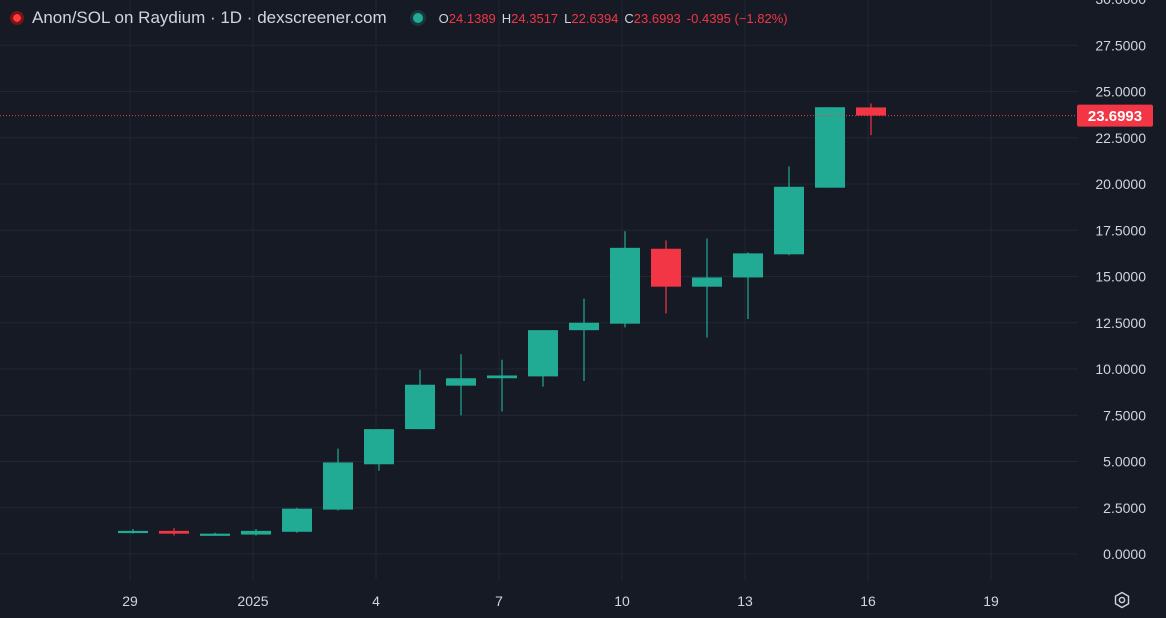 This screenshot has width=1166, height=618. I want to click on x-tick-label: 19, so click(991, 601).